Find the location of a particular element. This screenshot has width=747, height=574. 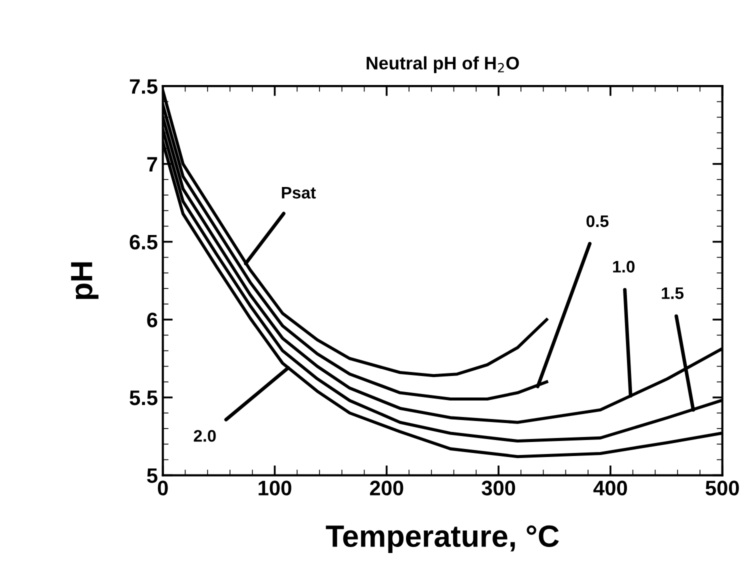

x-tick-label: 0 is located at coordinates (163, 488).